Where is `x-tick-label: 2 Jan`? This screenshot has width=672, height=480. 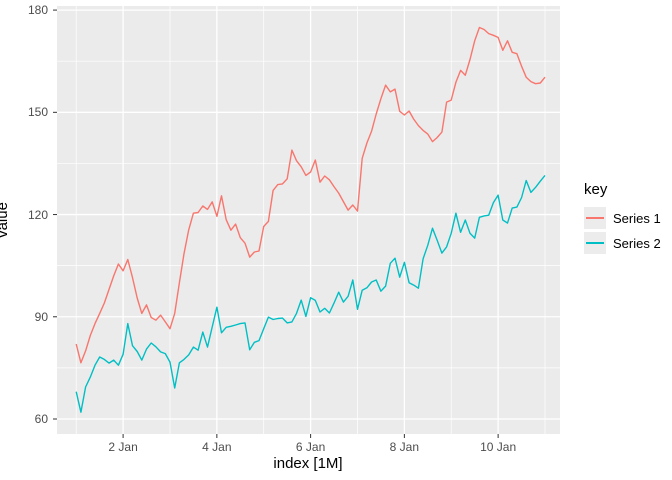 x-tick-label: 2 Jan is located at coordinates (123, 447).